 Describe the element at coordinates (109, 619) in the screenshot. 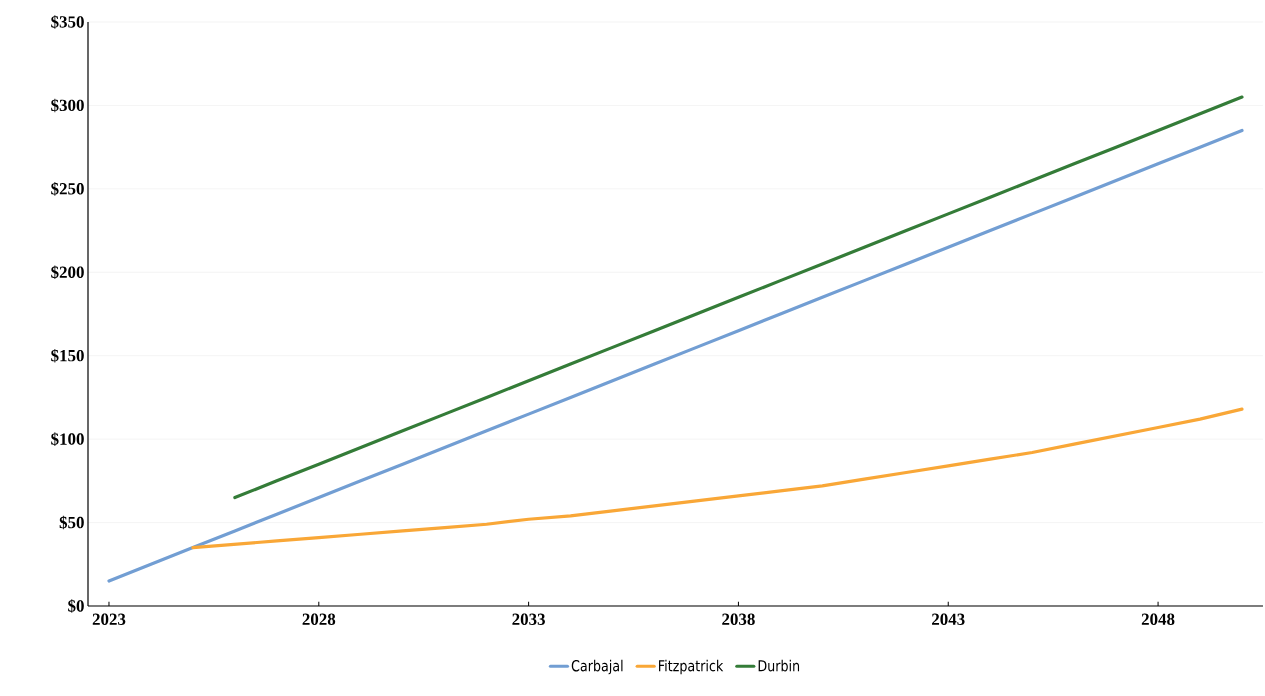

I see `x-tick-label: 2023` at that location.